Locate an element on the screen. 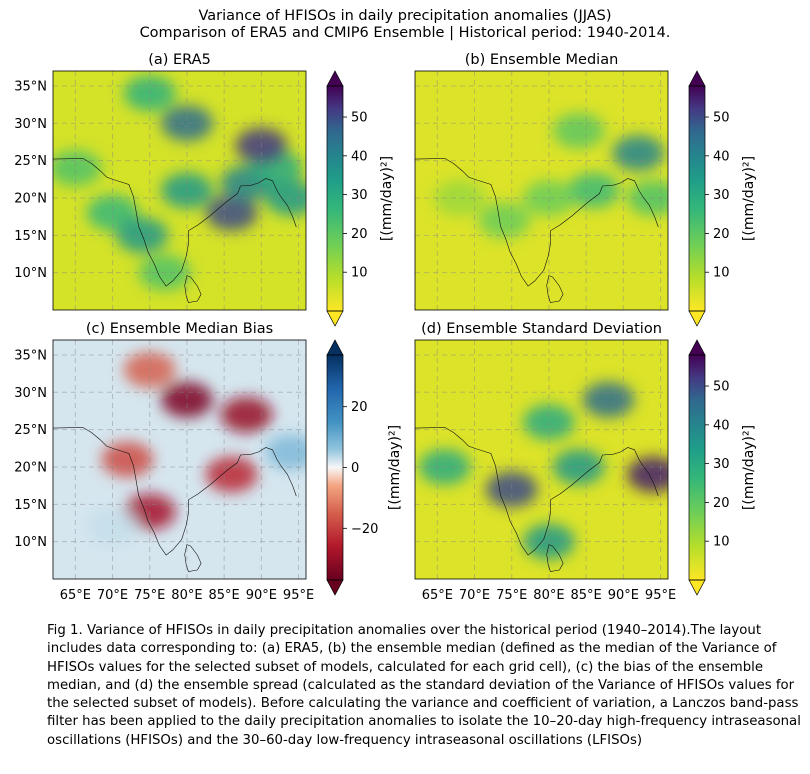  y-tick-label: 10°N is located at coordinates (30, 273).